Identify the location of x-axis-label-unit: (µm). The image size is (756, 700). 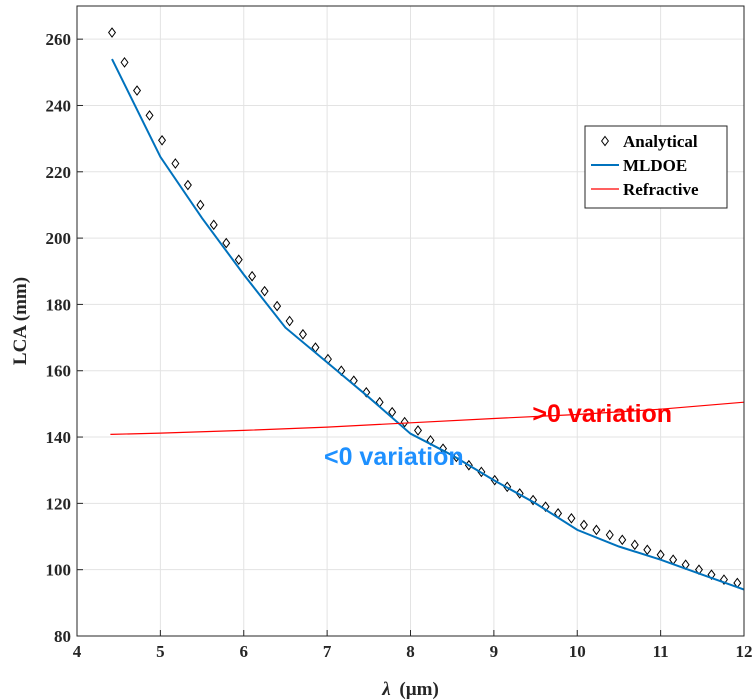
(418, 689).